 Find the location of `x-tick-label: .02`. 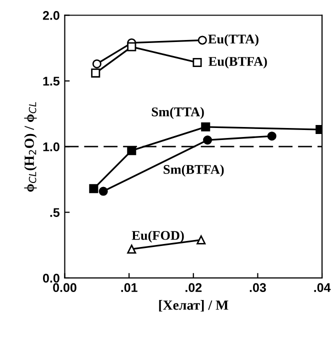

x-tick-label: .02 is located at coordinates (194, 287).